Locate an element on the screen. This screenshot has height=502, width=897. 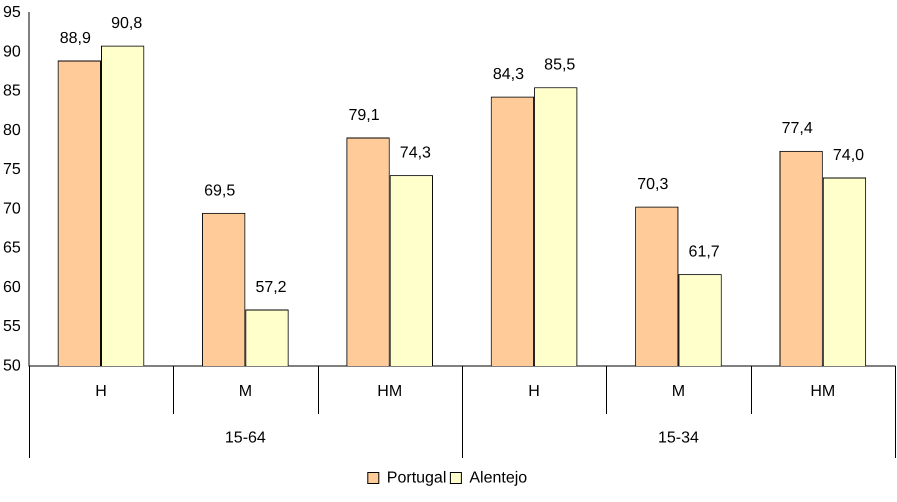
y-tick-label: 80 is located at coordinates (12, 130).